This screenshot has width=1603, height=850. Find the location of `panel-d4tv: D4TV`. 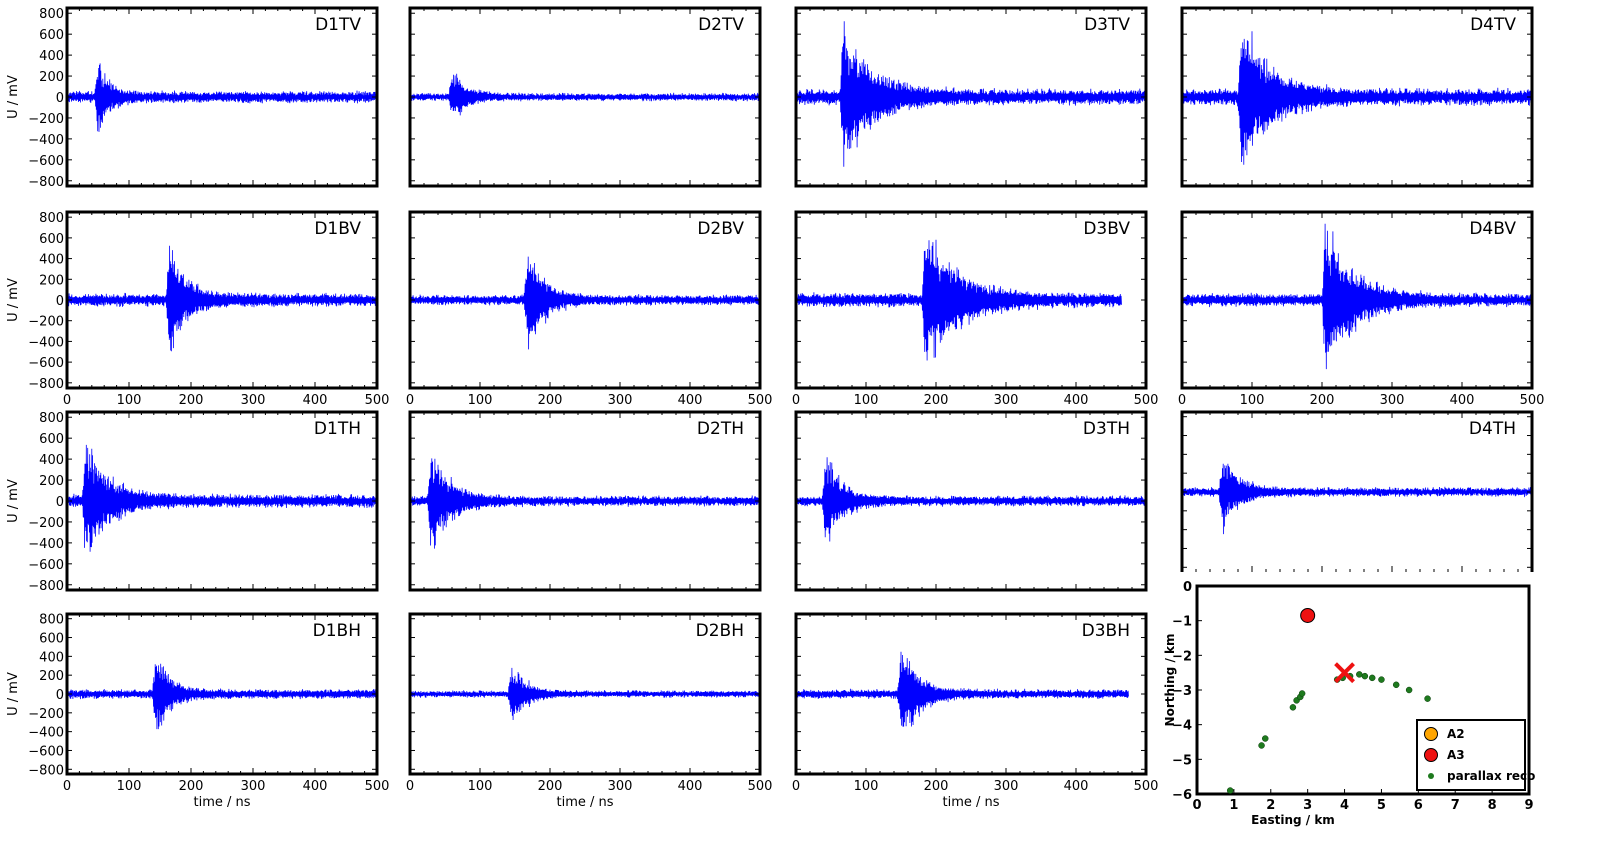

panel-d4tv: D4TV is located at coordinates (1357, 97).